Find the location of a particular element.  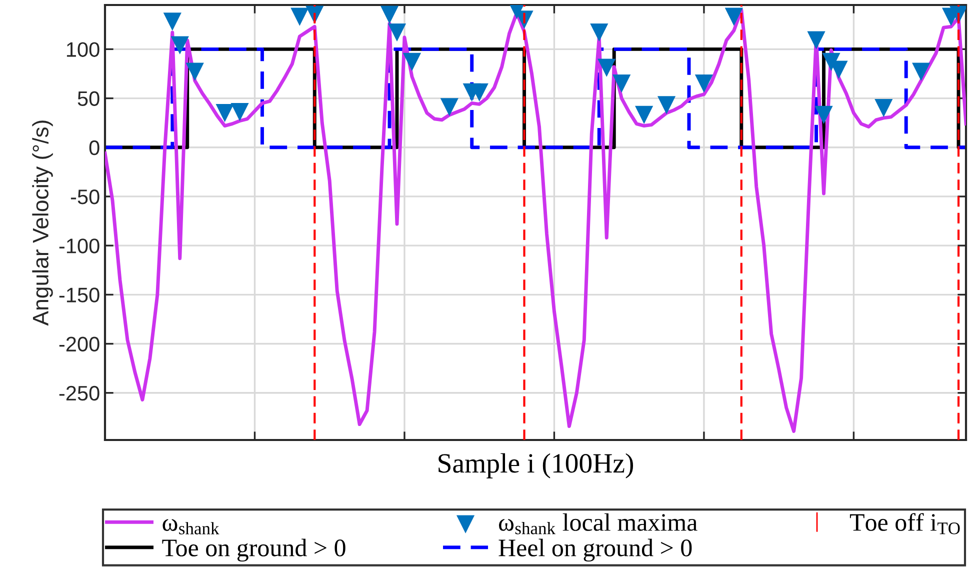

text: Toe off i$_{TO}$ is located at coordinates (905, 523).